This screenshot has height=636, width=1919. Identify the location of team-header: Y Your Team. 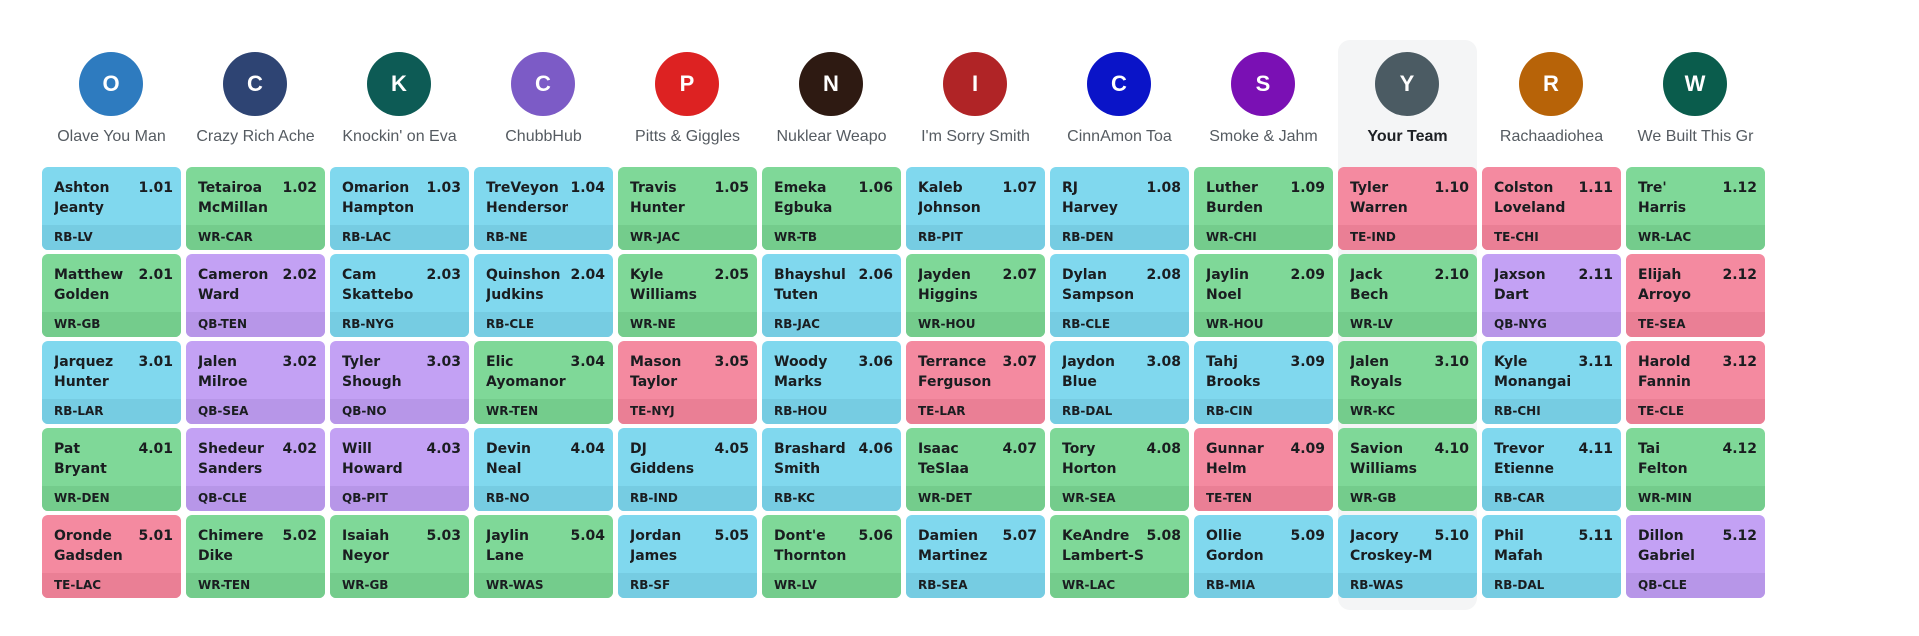
(1407, 100).